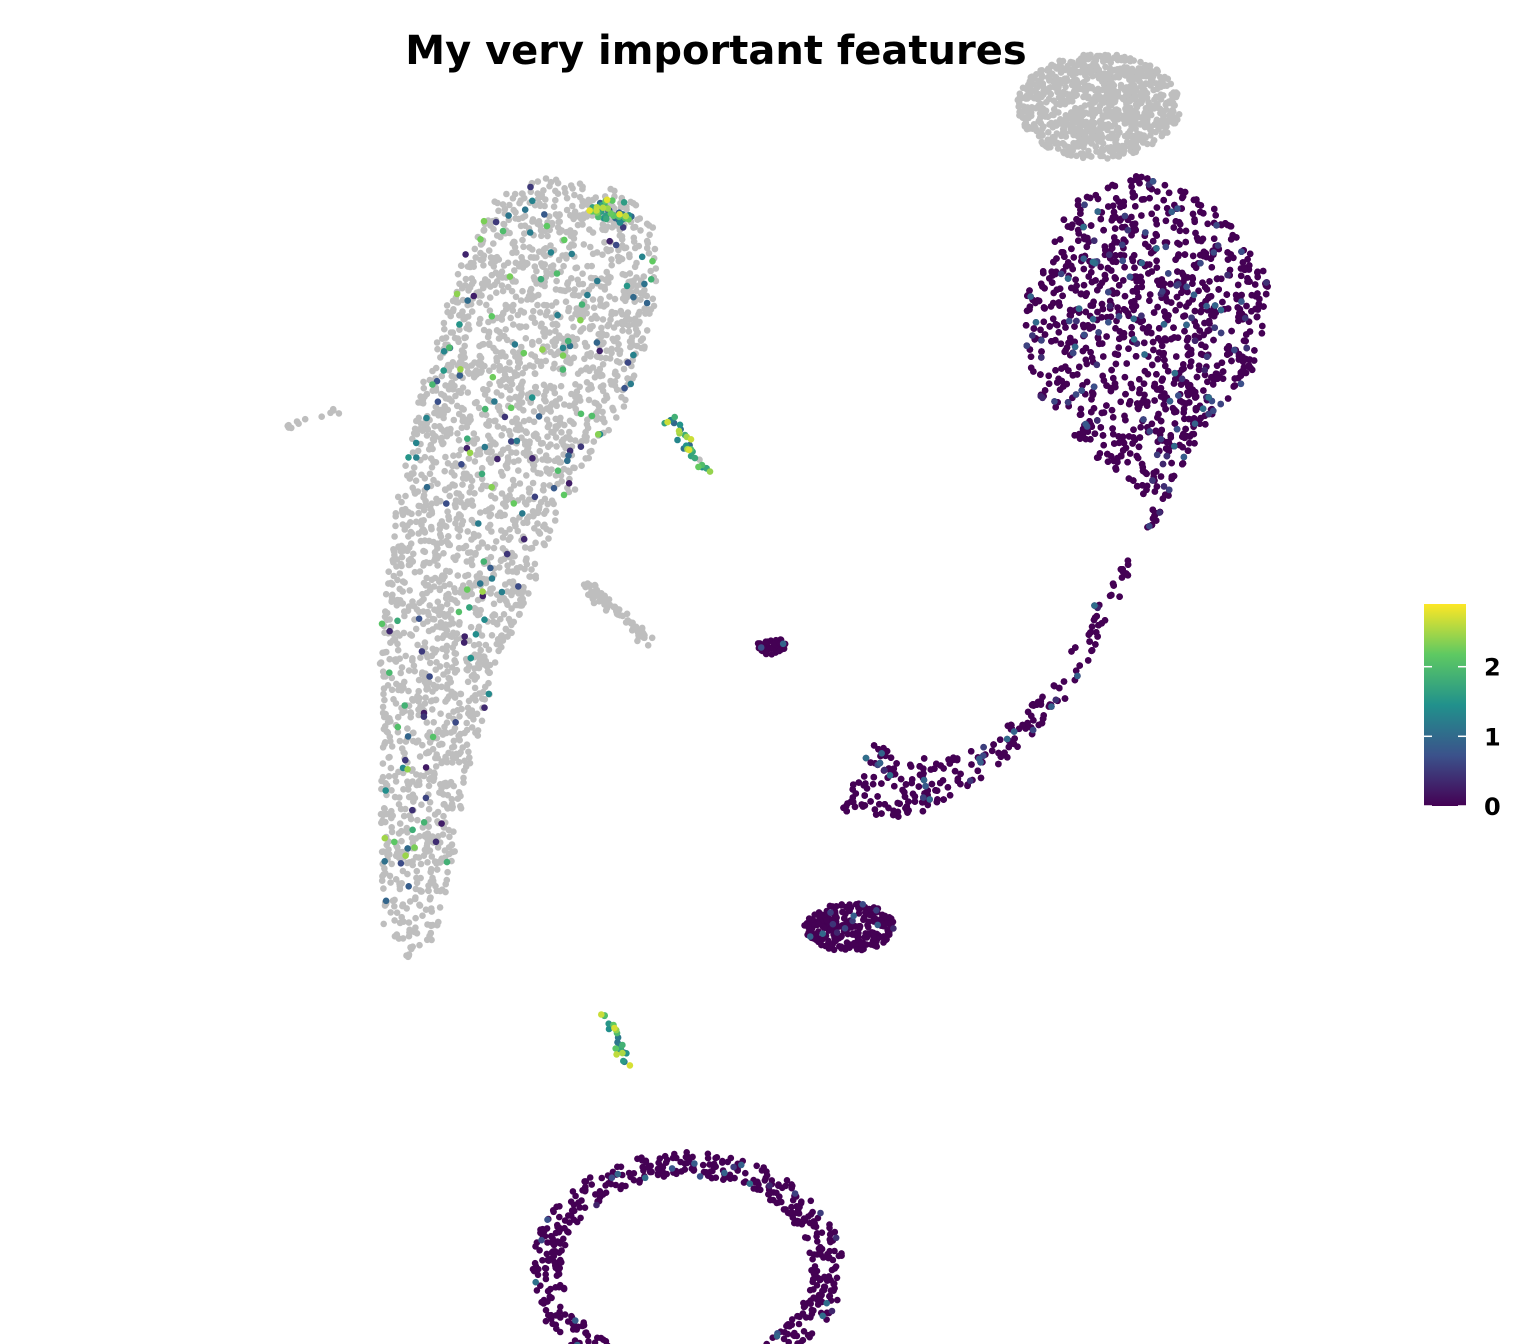 Image resolution: width=1536 pixels, height=1344 pixels. What do you see at coordinates (766, 654) in the screenshot?
I see `cell-point` at bounding box center [766, 654].